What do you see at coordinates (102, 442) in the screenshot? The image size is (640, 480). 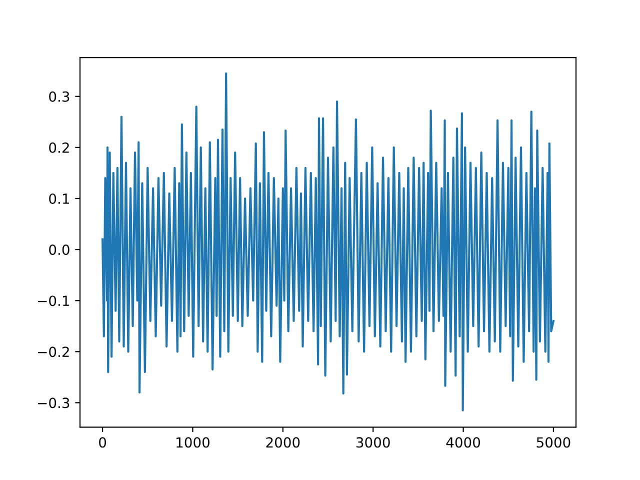 I see `x-tick-label: 0` at bounding box center [102, 442].